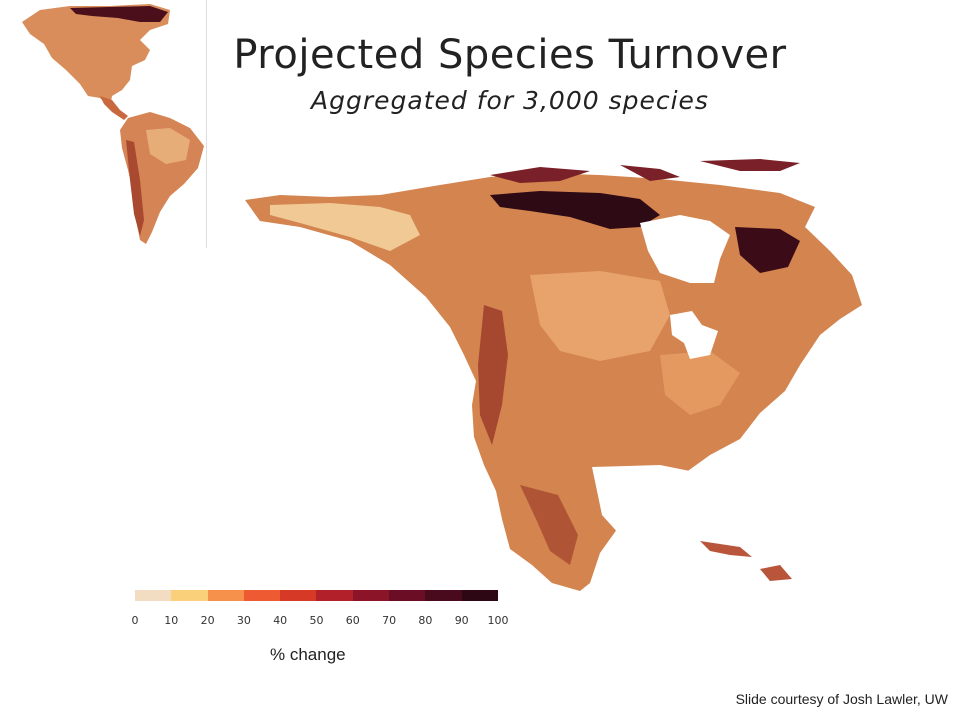 Image resolution: width=960 pixels, height=720 pixels. I want to click on legend-tick: 80, so click(425, 620).